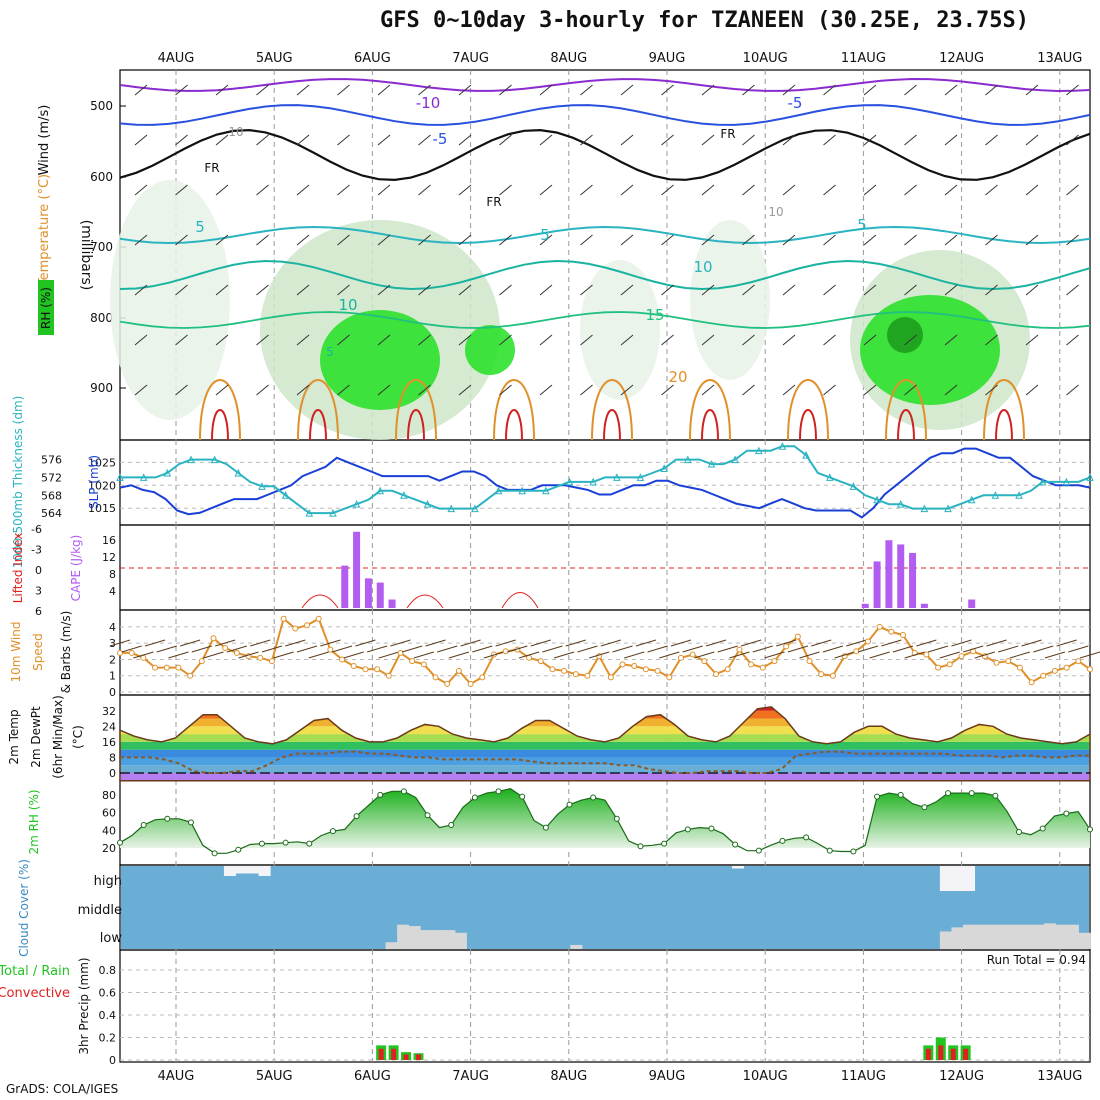  Describe the element at coordinates (605, 907) in the screenshot. I see `cloud-background` at that location.